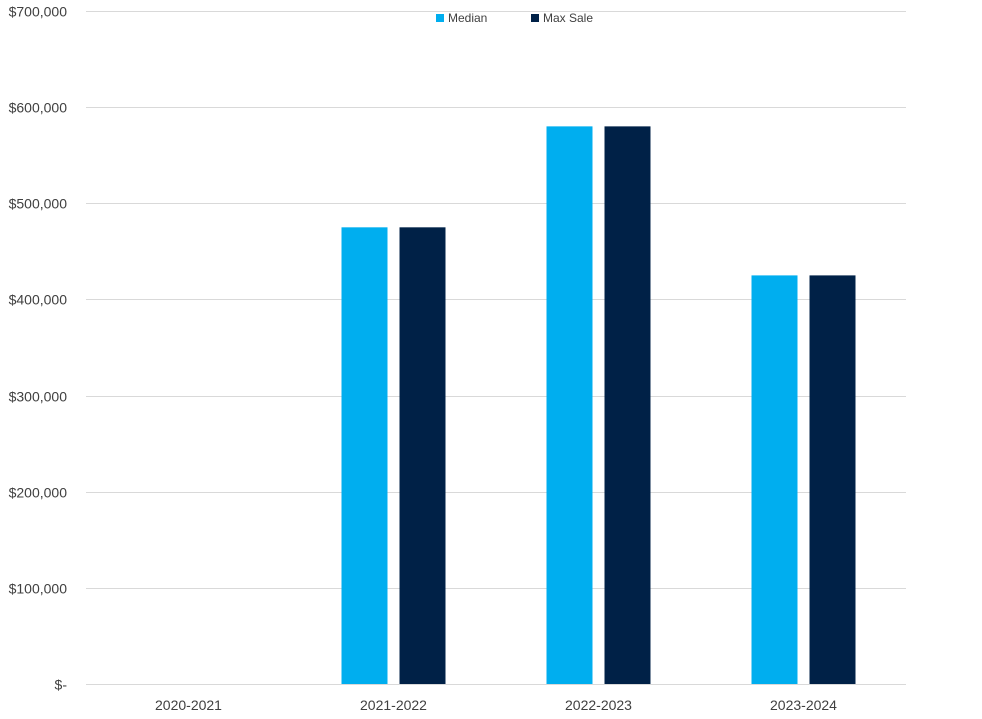  Describe the element at coordinates (514, 18) in the screenshot. I see `legend: Median Max Sale` at that location.